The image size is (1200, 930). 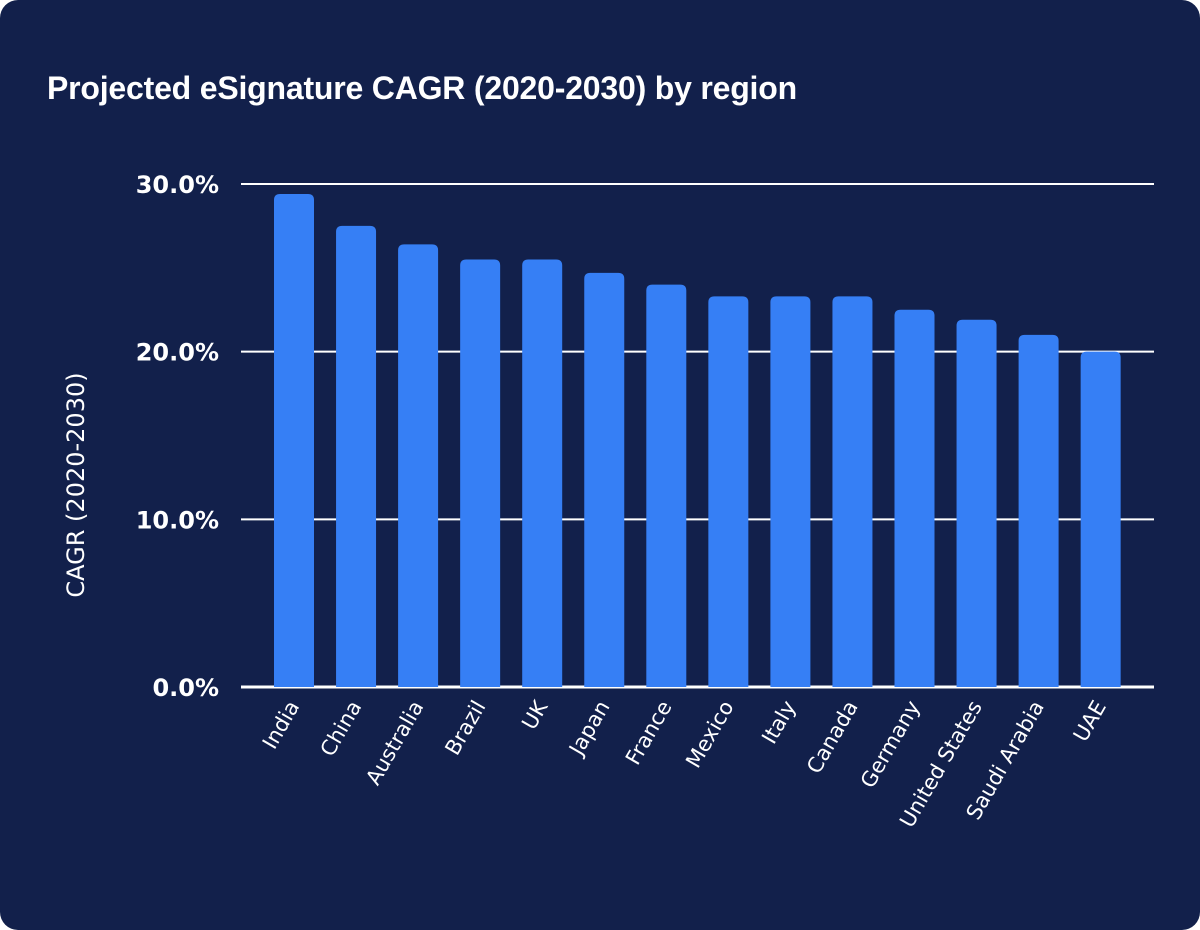 I want to click on y-axis-ticks: 0.0% 10.0% 20.0% 30.0%, so click(x=177, y=436).